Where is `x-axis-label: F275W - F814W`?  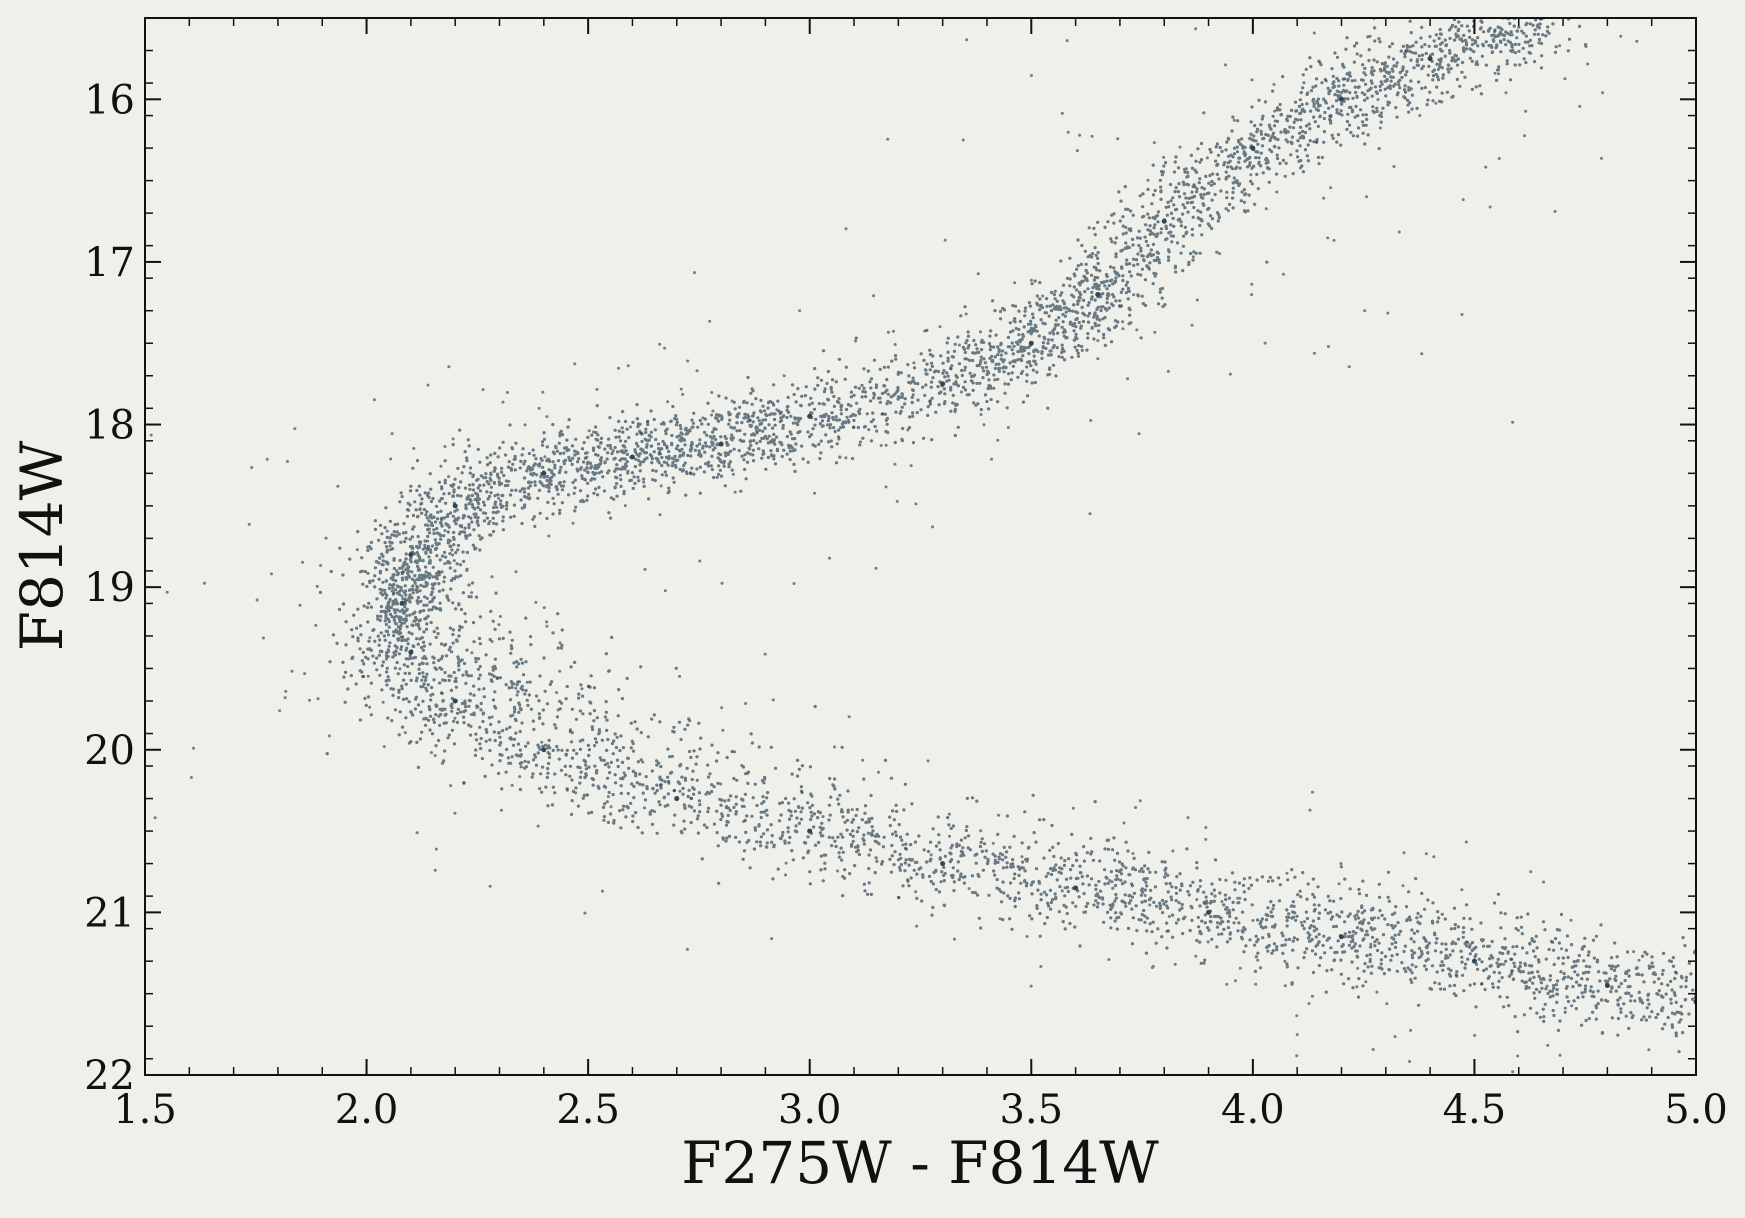
x-axis-label: F275W - F814W is located at coordinates (920, 1163).